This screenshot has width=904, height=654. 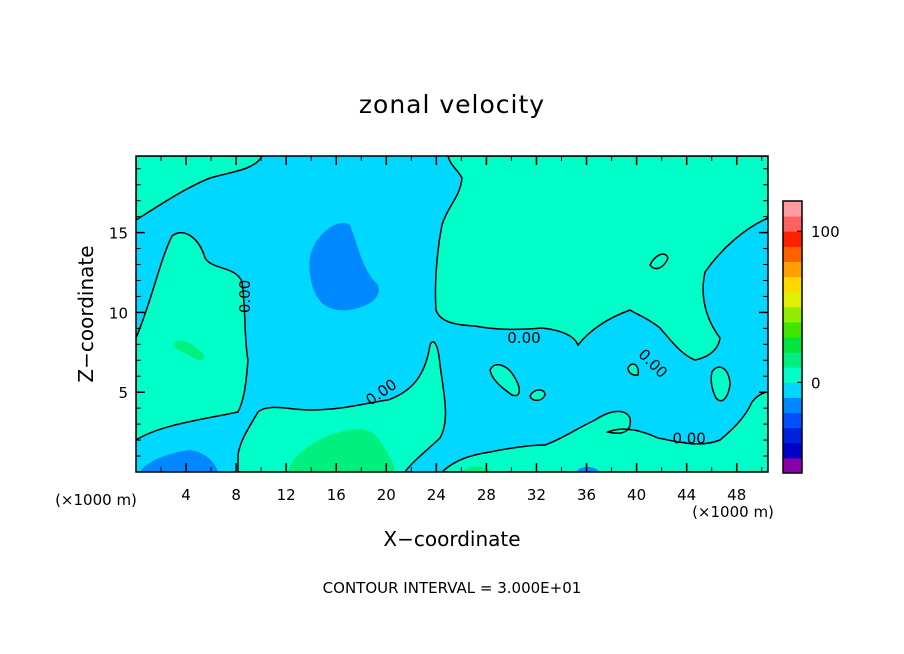 What do you see at coordinates (601, 258) in the screenshot?
I see `positive-region-top-right` at bounding box center [601, 258].